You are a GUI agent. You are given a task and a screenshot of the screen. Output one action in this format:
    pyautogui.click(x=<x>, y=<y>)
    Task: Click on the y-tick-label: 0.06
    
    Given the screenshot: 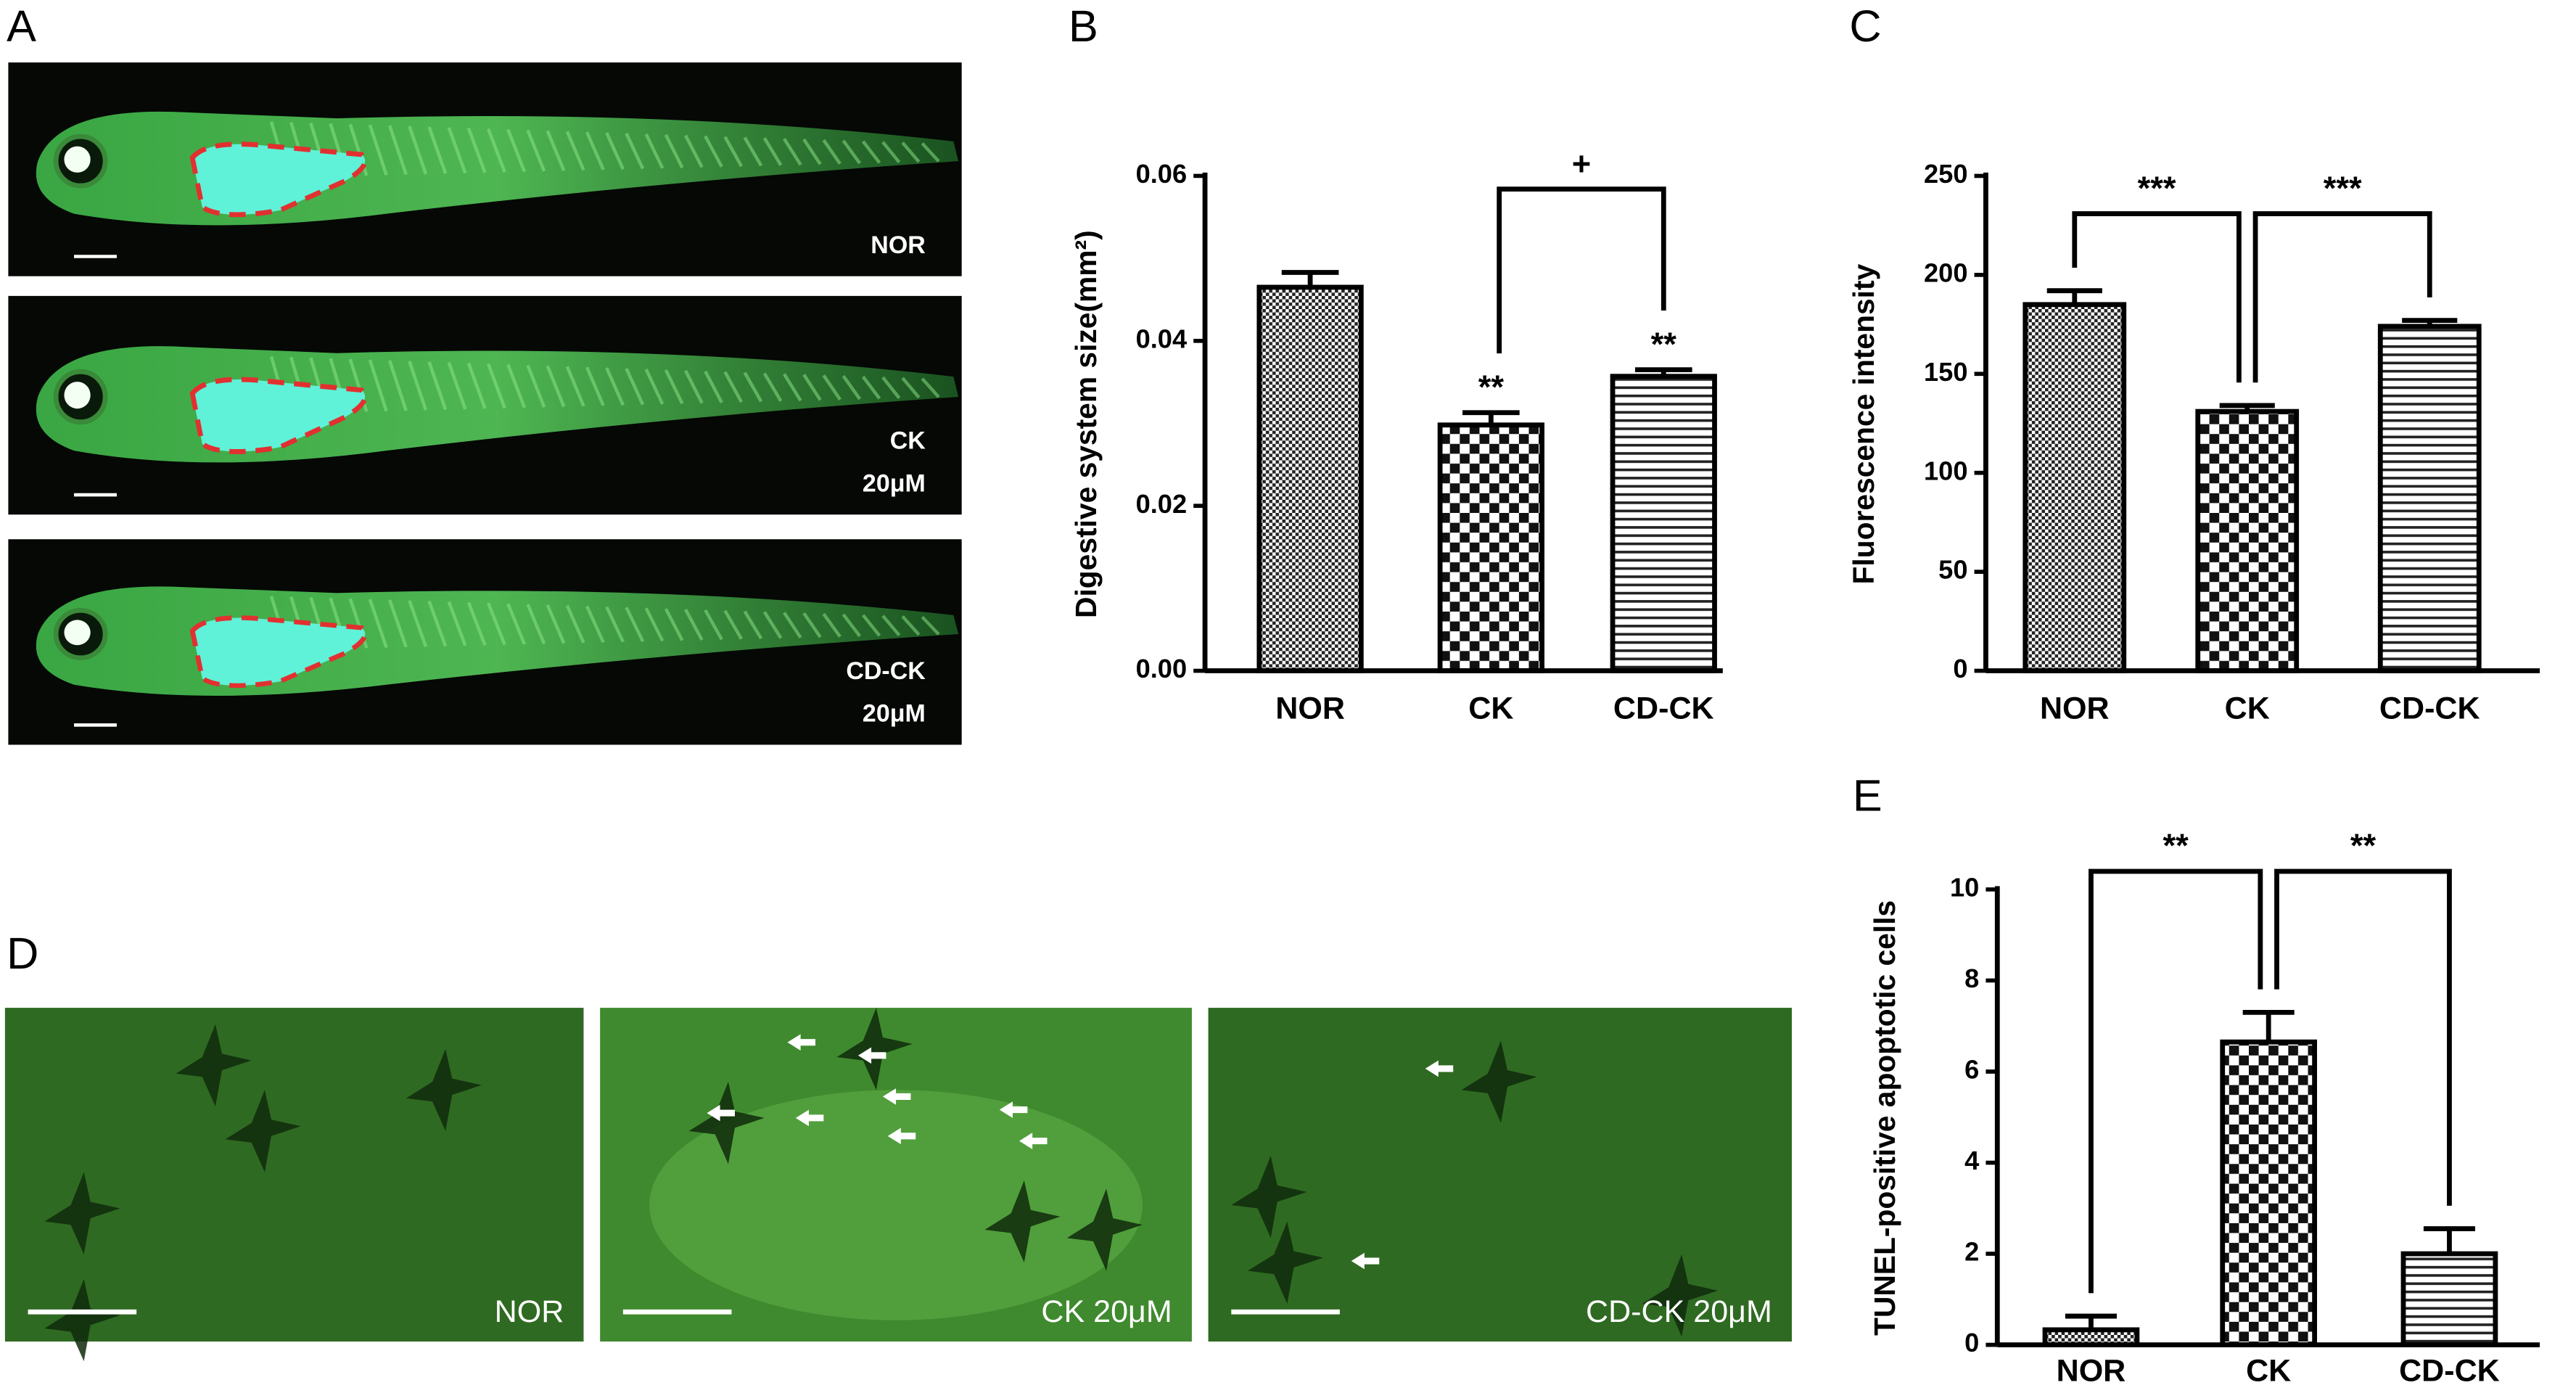 What is the action you would take?
    pyautogui.click(x=1162, y=174)
    